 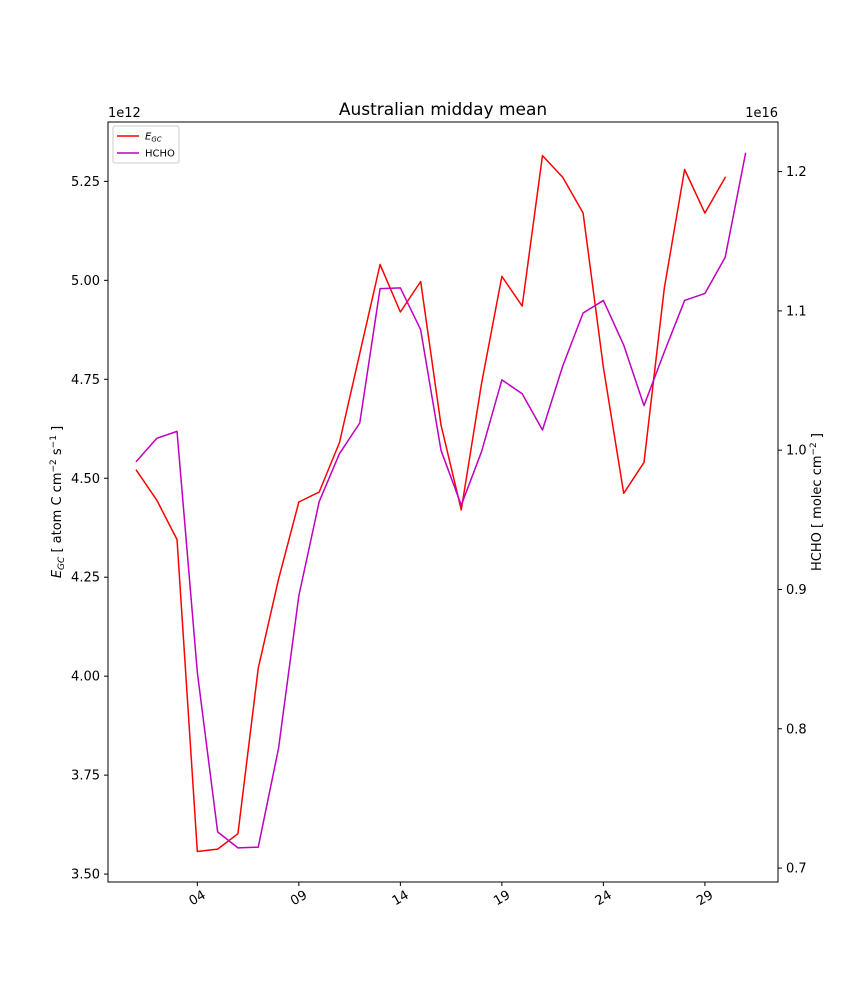 I want to click on legend-label-sub: GC, so click(x=156, y=140).